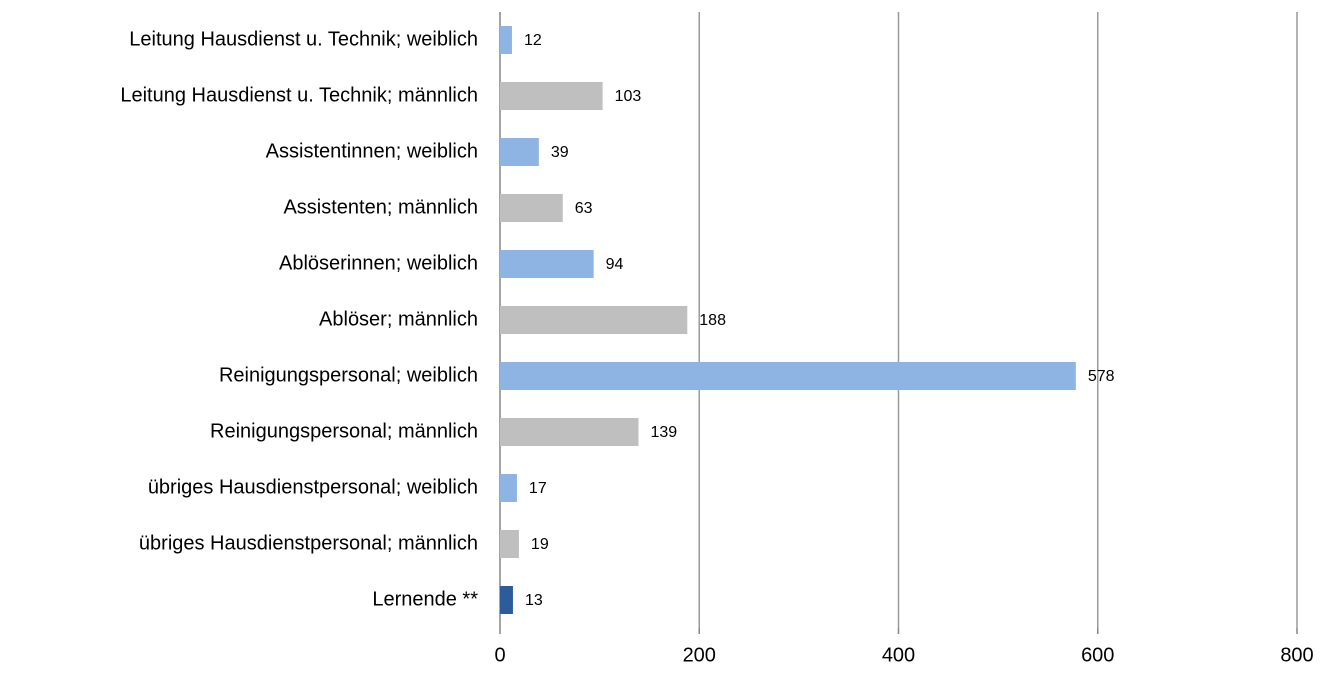 This screenshot has width=1320, height=673. I want to click on y-tick-label: Reinigungspersonal; weiblich, so click(348, 375).